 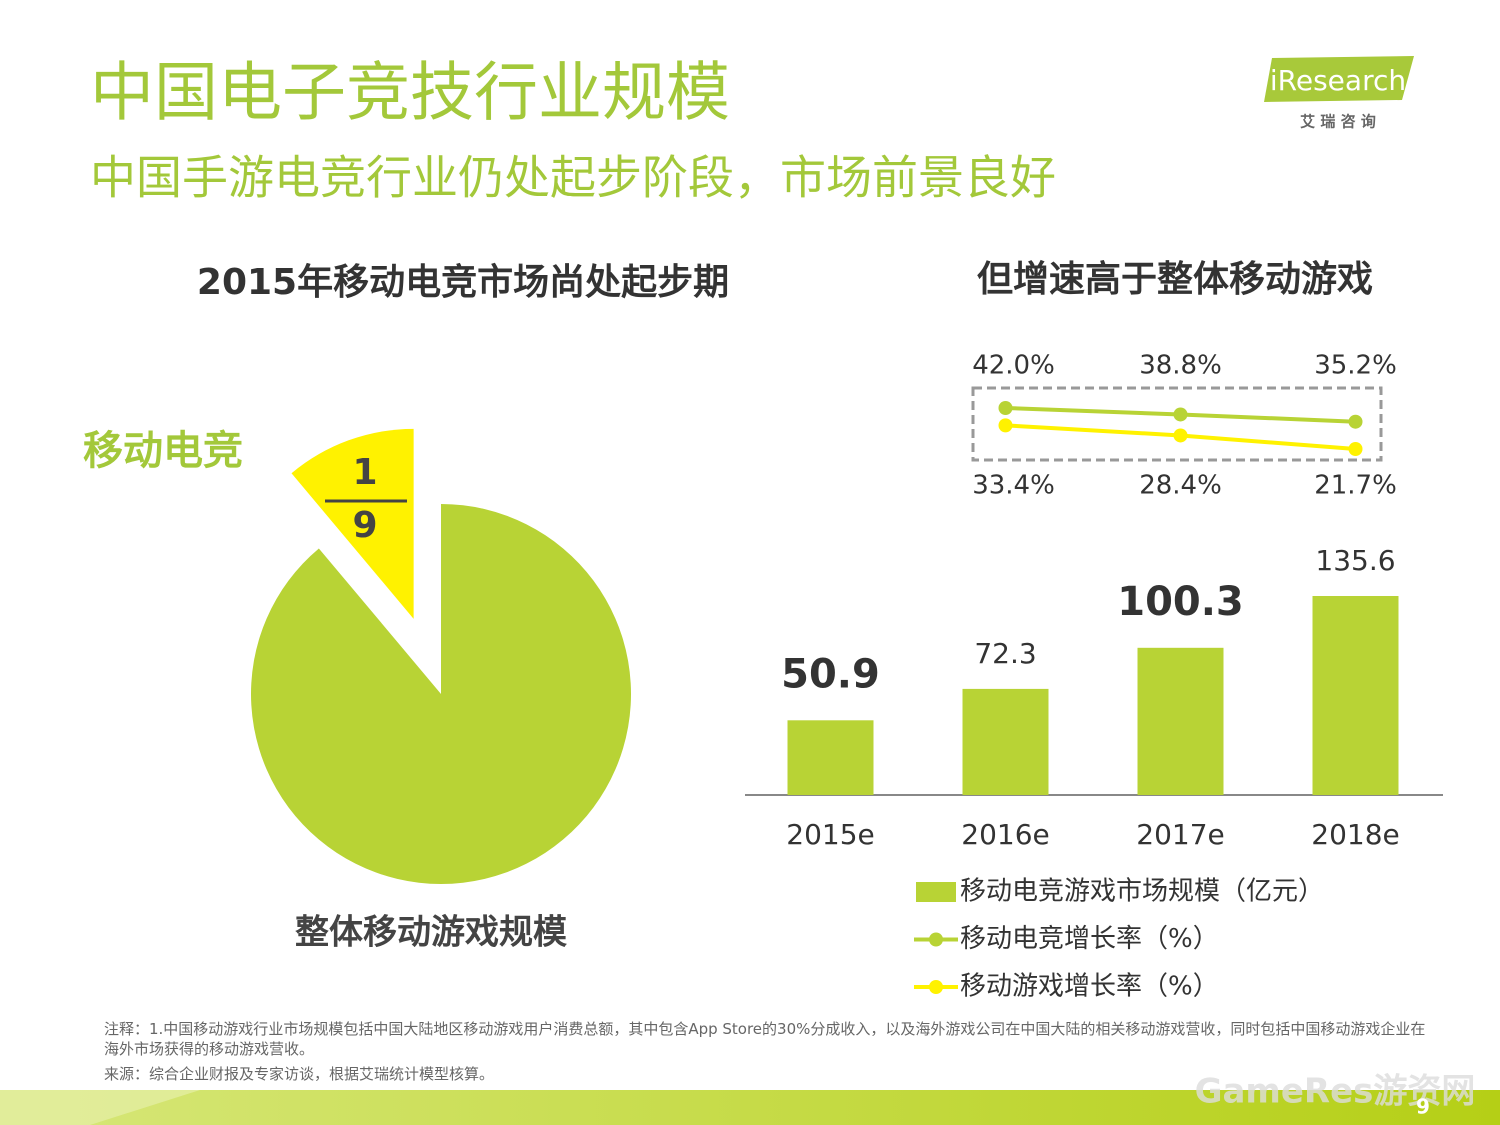 I want to click on x-tick-label: 2017e, so click(x=1180, y=834).